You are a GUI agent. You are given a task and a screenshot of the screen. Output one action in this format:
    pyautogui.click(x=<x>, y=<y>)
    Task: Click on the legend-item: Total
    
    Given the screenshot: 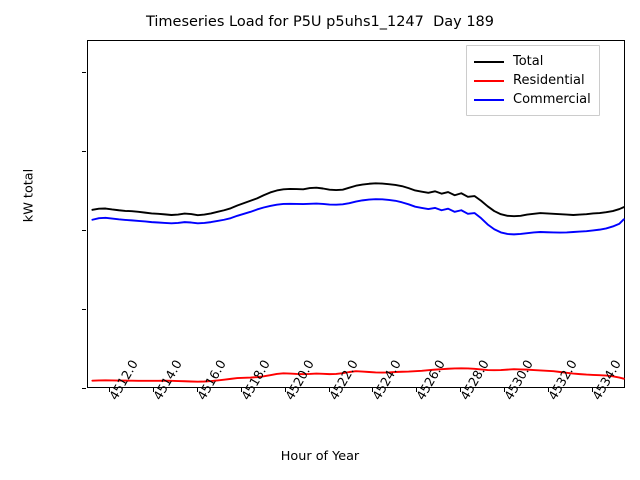 What is the action you would take?
    pyautogui.click(x=532, y=61)
    